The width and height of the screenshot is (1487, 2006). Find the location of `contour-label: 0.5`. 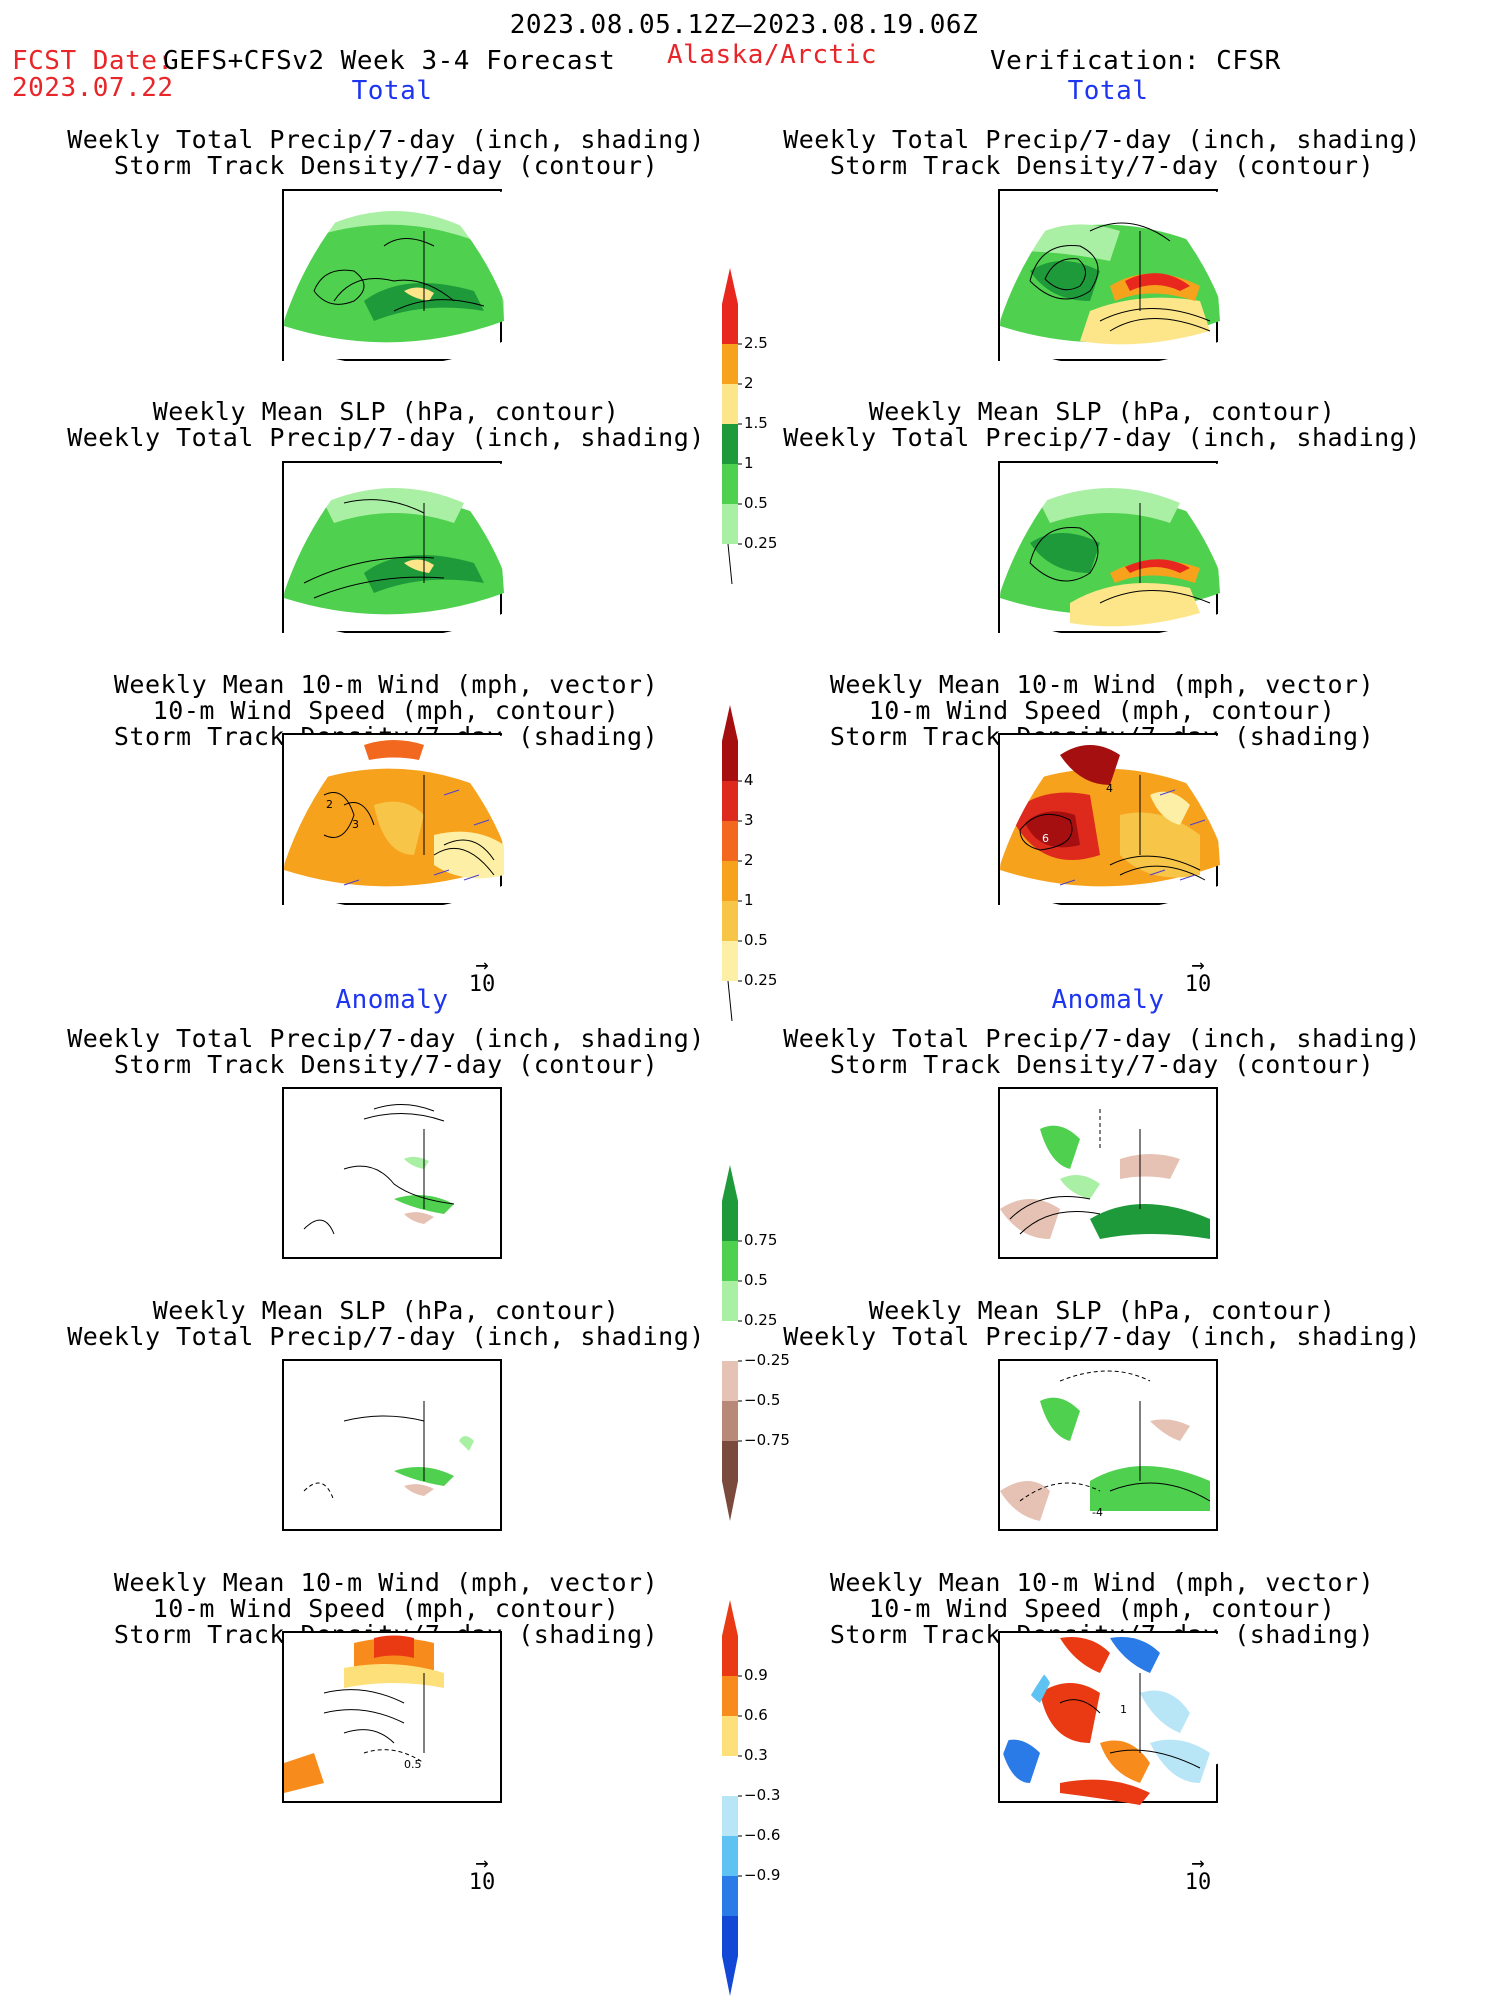

contour-label: 0.5 is located at coordinates (413, 1764).